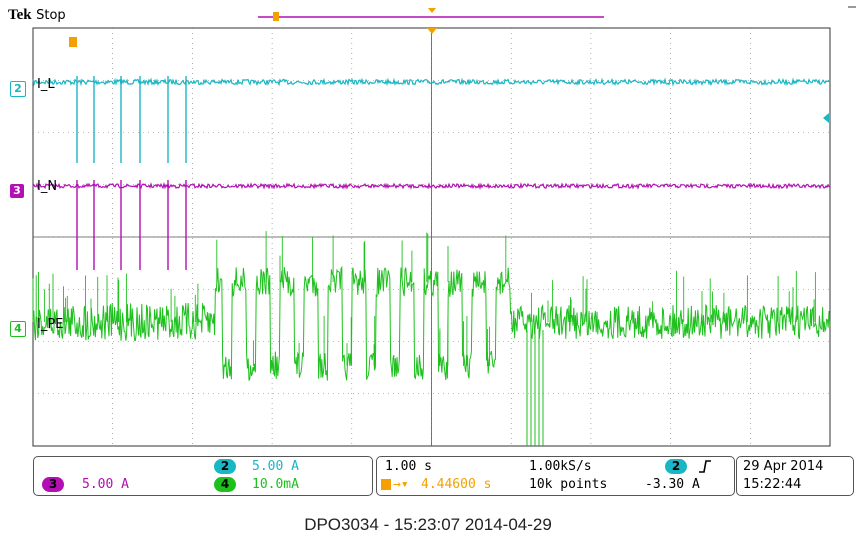  What do you see at coordinates (225, 466) in the screenshot?
I see `ch2-scale-badge: 2` at bounding box center [225, 466].